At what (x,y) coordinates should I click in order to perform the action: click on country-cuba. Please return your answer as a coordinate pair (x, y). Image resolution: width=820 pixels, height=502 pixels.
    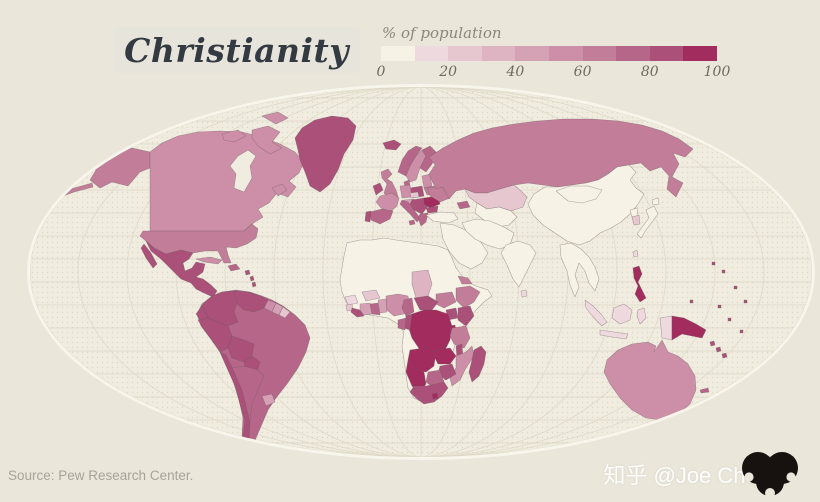
    Looking at the image, I should click on (209, 260).